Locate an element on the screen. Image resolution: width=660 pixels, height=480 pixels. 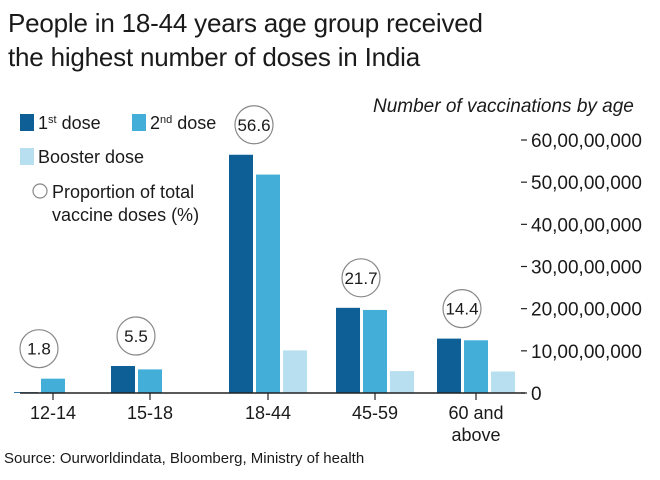
chart-title-line-1: People in 18-44 years age group received is located at coordinates (245, 23).